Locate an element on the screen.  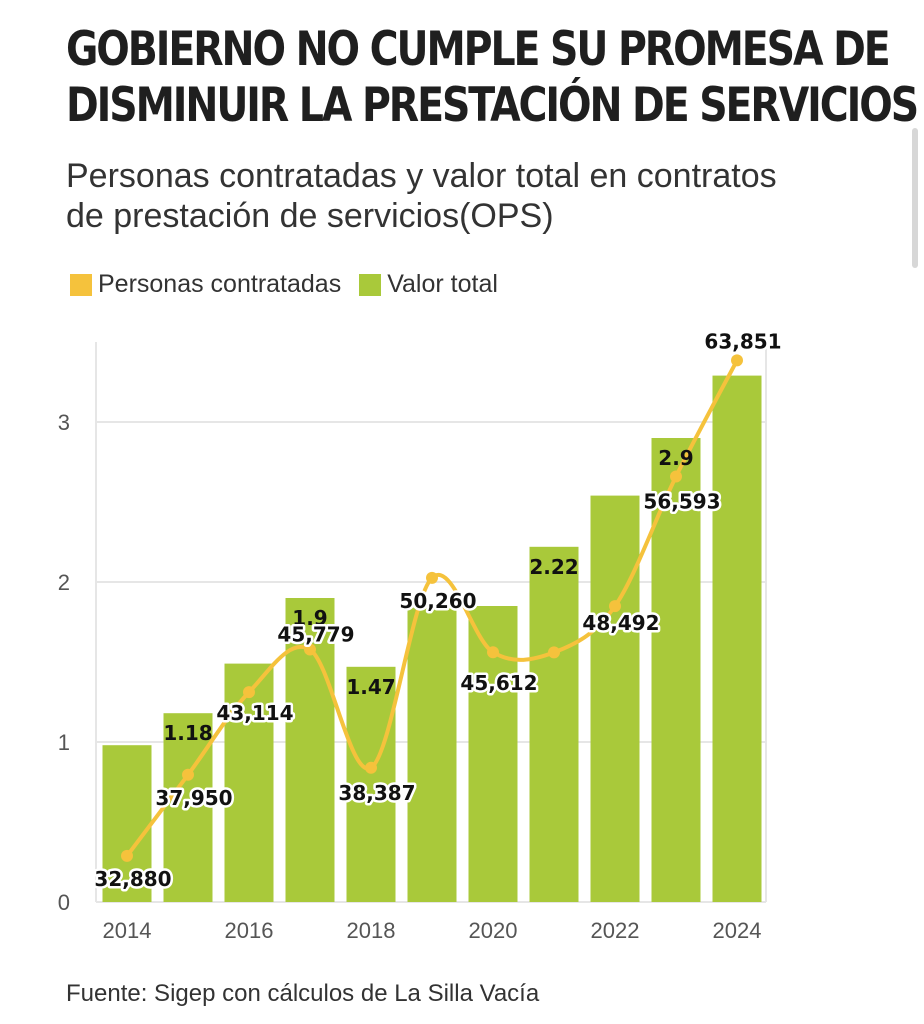
bar-value-label: 1.47 is located at coordinates (370, 687).